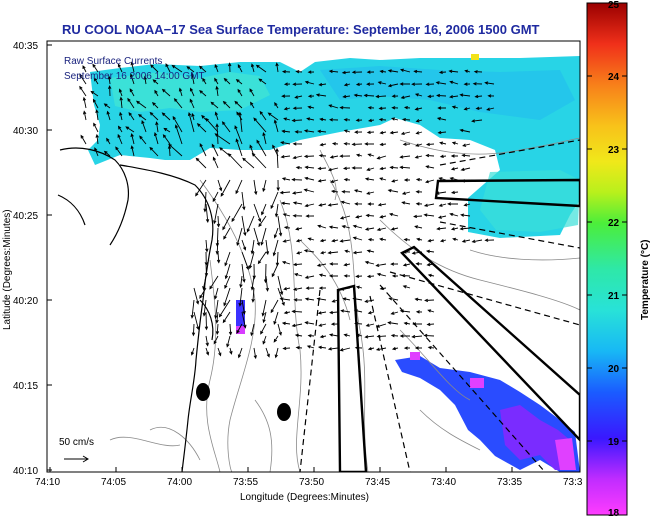 This screenshot has height=518, width=651. What do you see at coordinates (179, 482) in the screenshot?
I see `x-tick-label: 74:00` at bounding box center [179, 482].